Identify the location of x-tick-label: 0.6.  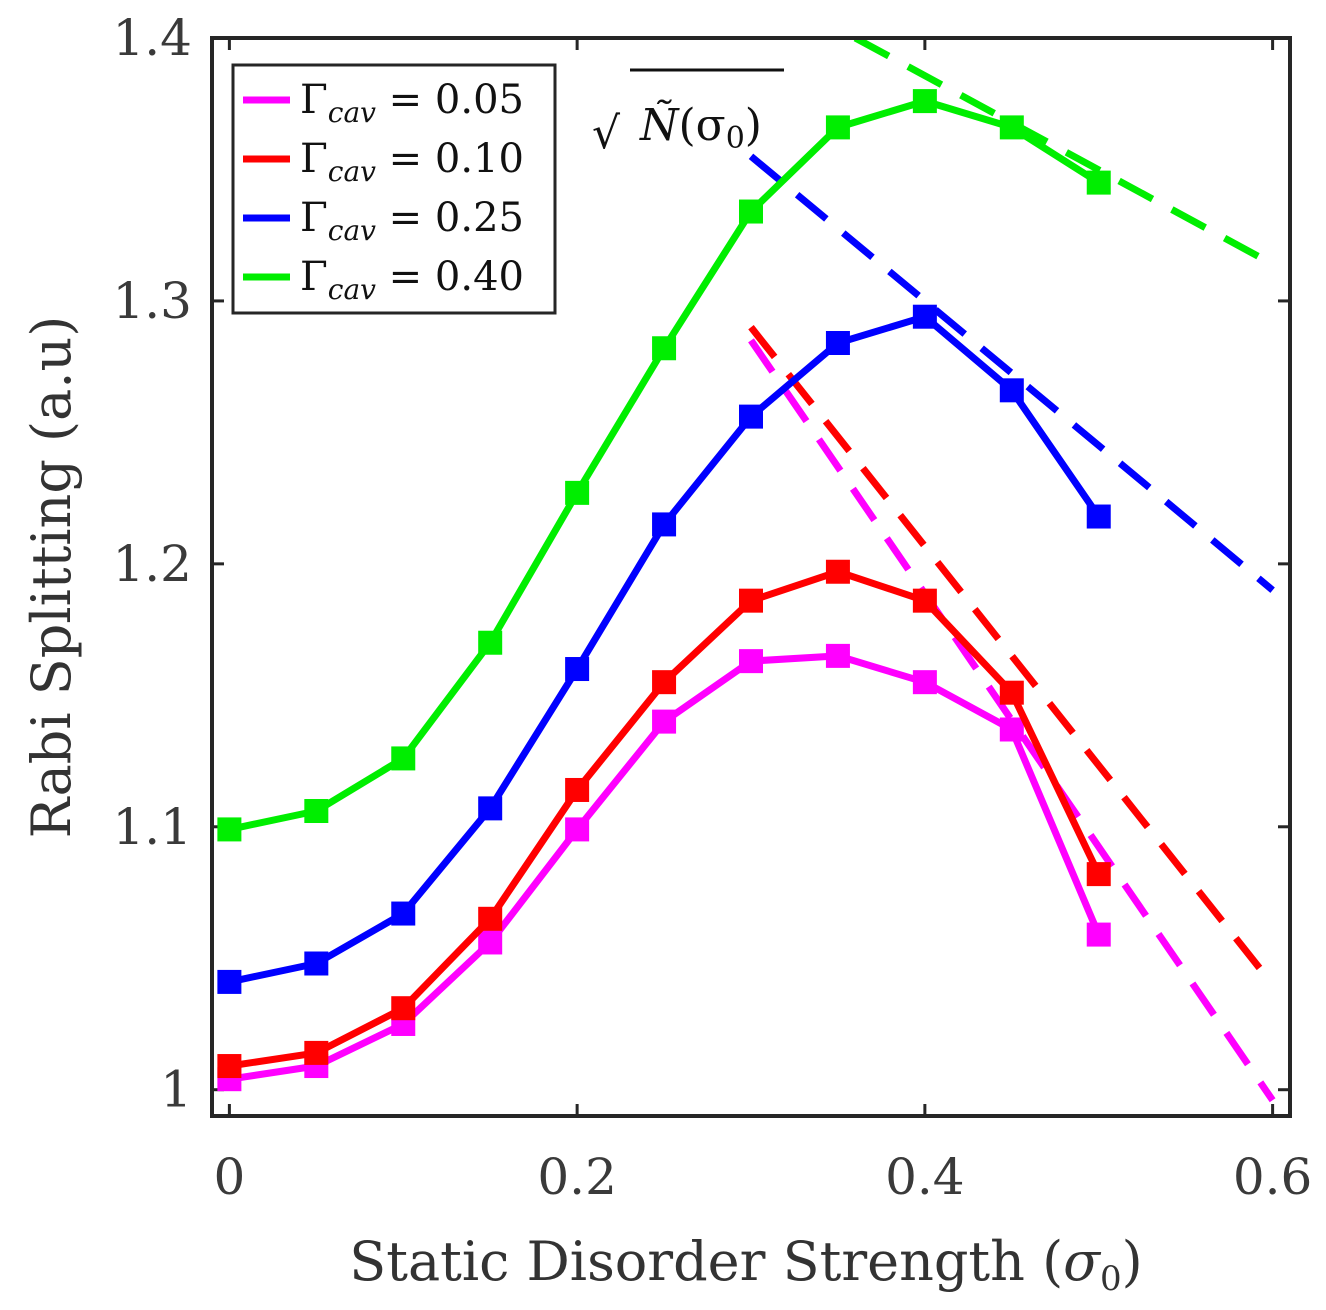
(1273, 1177).